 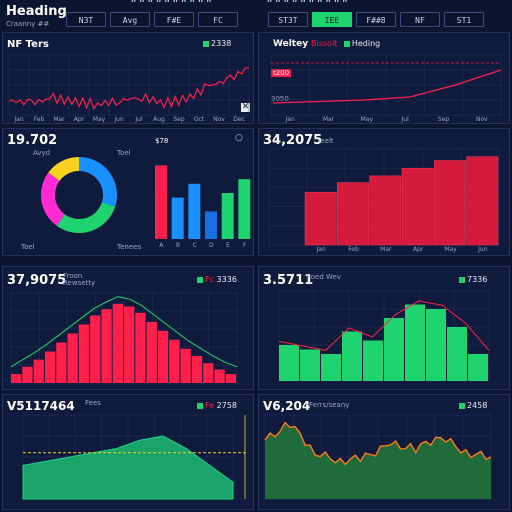 I want to click on tab-3: FC, so click(x=218, y=19).